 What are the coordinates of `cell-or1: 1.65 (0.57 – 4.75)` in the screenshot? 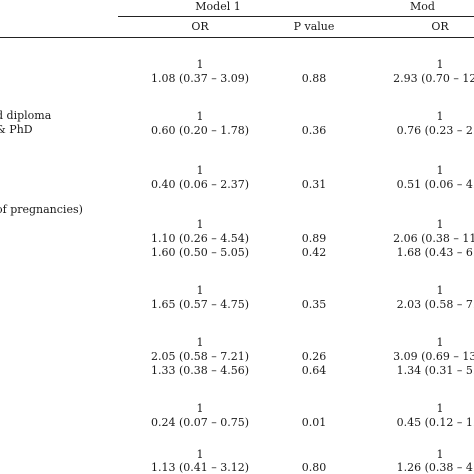 It's located at (200, 304).